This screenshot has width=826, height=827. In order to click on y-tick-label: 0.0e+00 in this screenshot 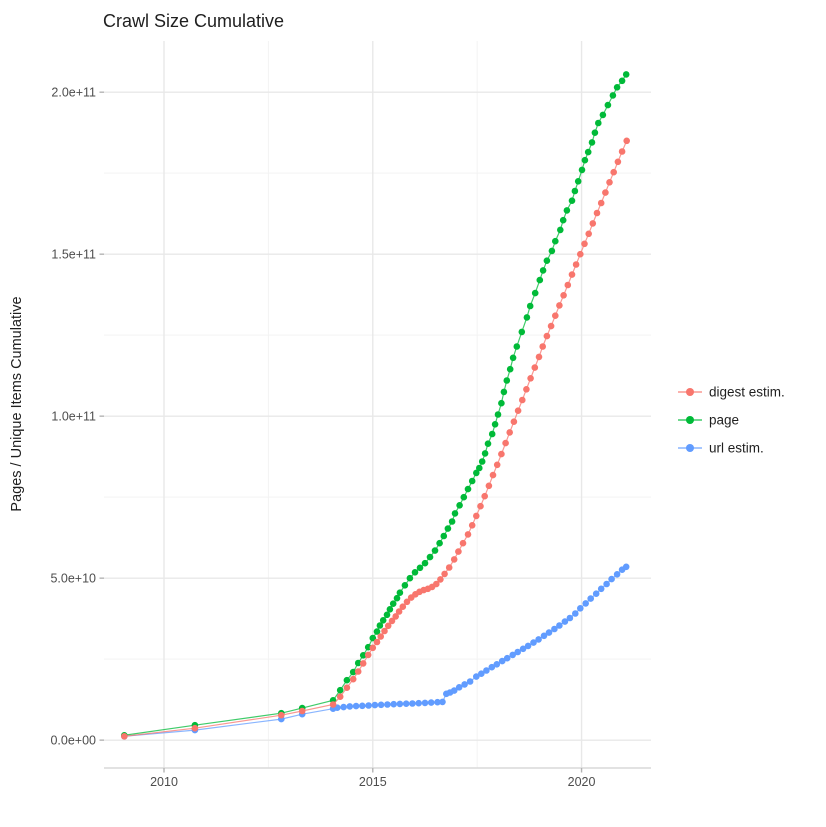, I will do `click(73, 741)`.